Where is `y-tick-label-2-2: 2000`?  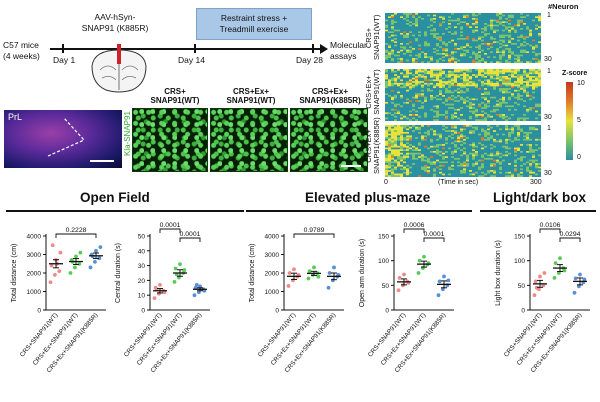
y-tick-label-2-2: 2000 is located at coordinates (272, 274).